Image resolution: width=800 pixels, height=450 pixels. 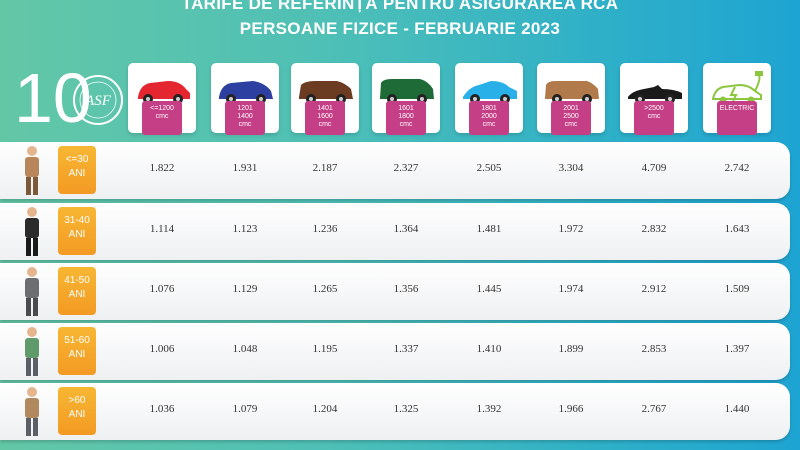 What do you see at coordinates (77, 291) in the screenshot?
I see `age-group-badge: 41-50 ANI` at bounding box center [77, 291].